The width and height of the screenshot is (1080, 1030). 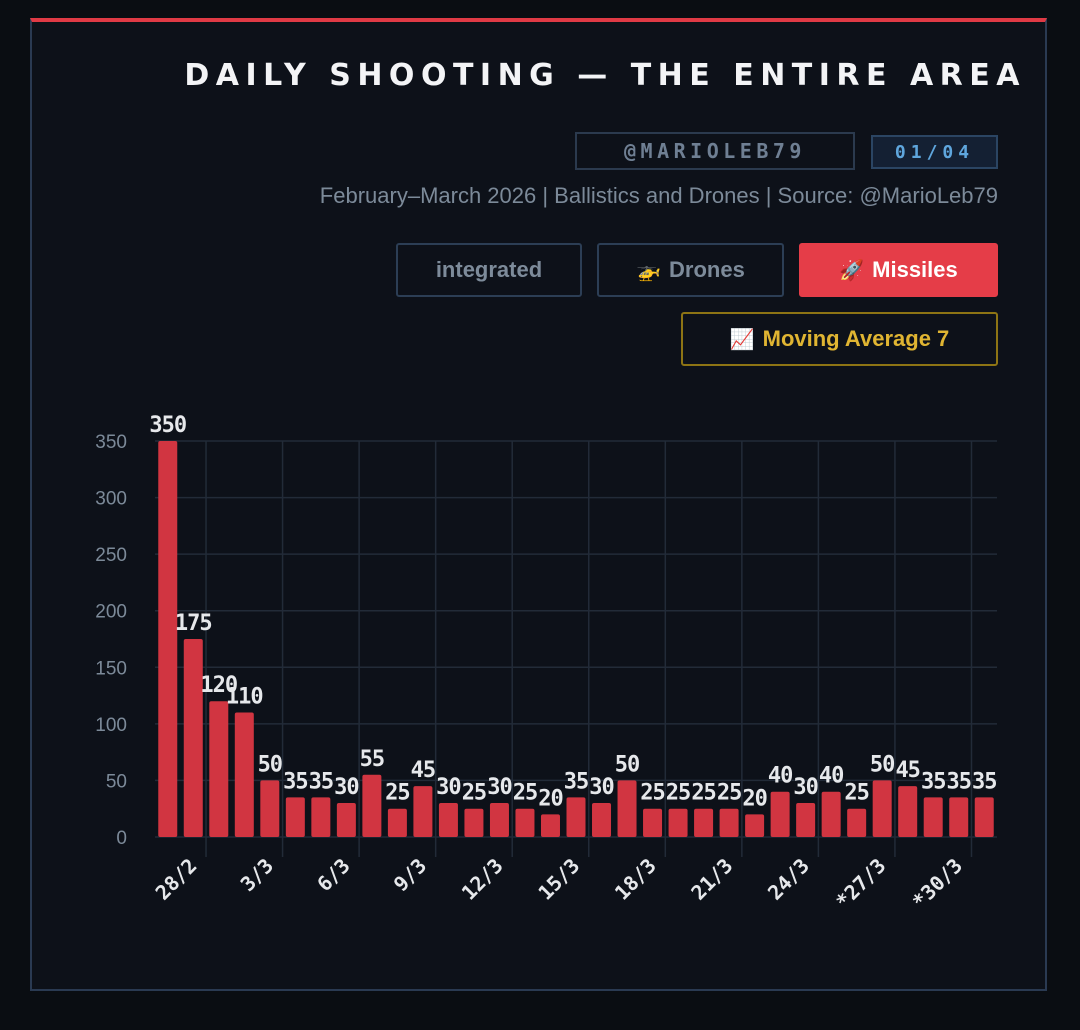 I want to click on page-title: DAILY SHOOTING — THE ENTIRE AREA, so click(x=605, y=75).